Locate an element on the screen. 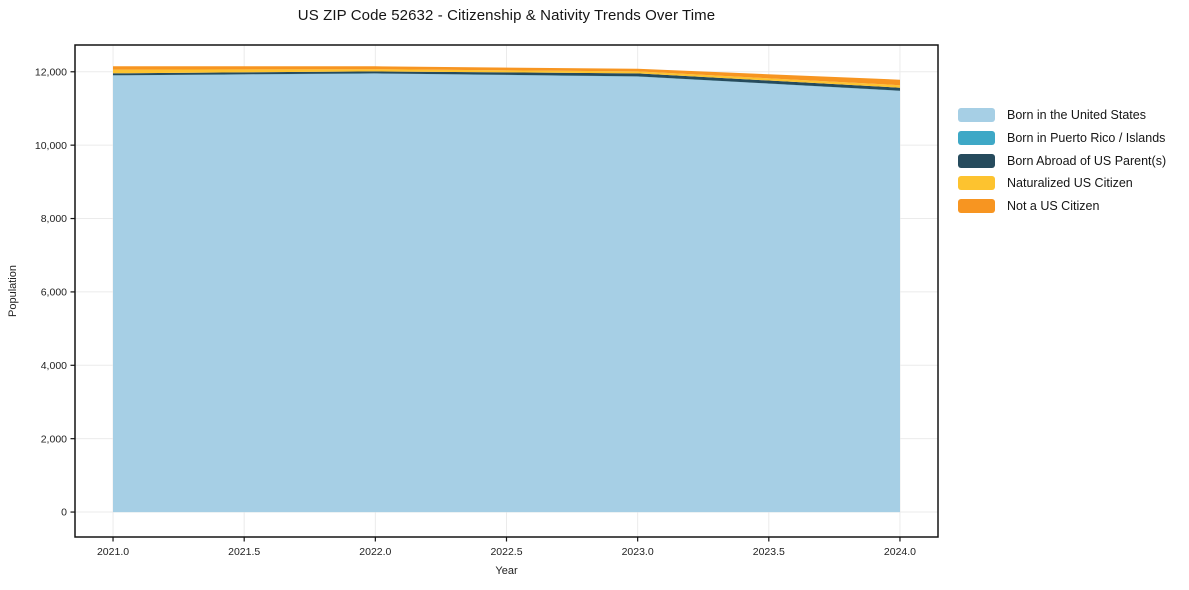 The width and height of the screenshot is (1189, 590). y-tick-label: 4,000 is located at coordinates (54, 366).